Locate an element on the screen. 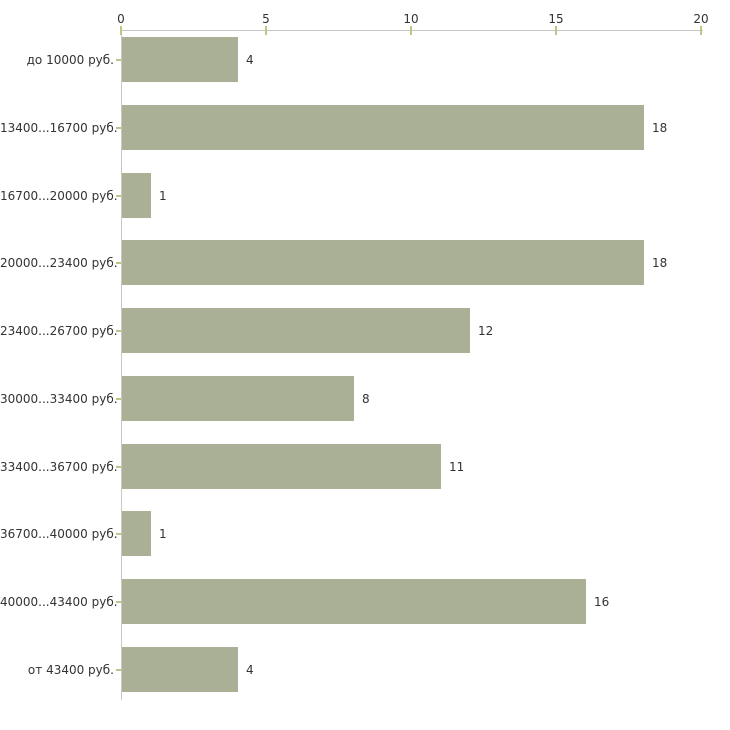  category-label: 36700...40000 руб. is located at coordinates (59, 534).